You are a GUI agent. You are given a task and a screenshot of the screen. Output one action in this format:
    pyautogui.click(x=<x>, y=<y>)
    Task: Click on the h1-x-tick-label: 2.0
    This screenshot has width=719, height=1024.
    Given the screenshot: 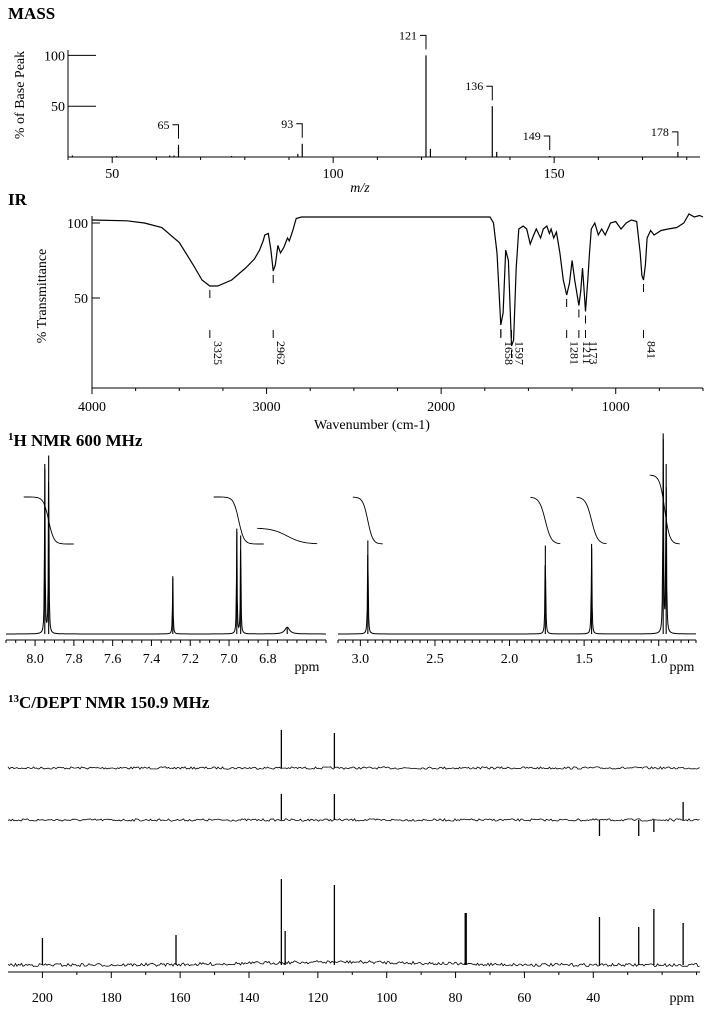 What is the action you would take?
    pyautogui.click(x=510, y=659)
    